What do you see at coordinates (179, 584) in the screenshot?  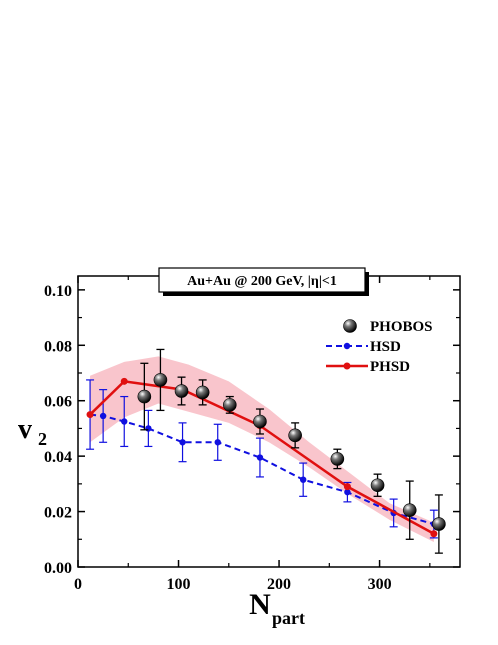 I see `x-tick-label: 100` at bounding box center [179, 584].